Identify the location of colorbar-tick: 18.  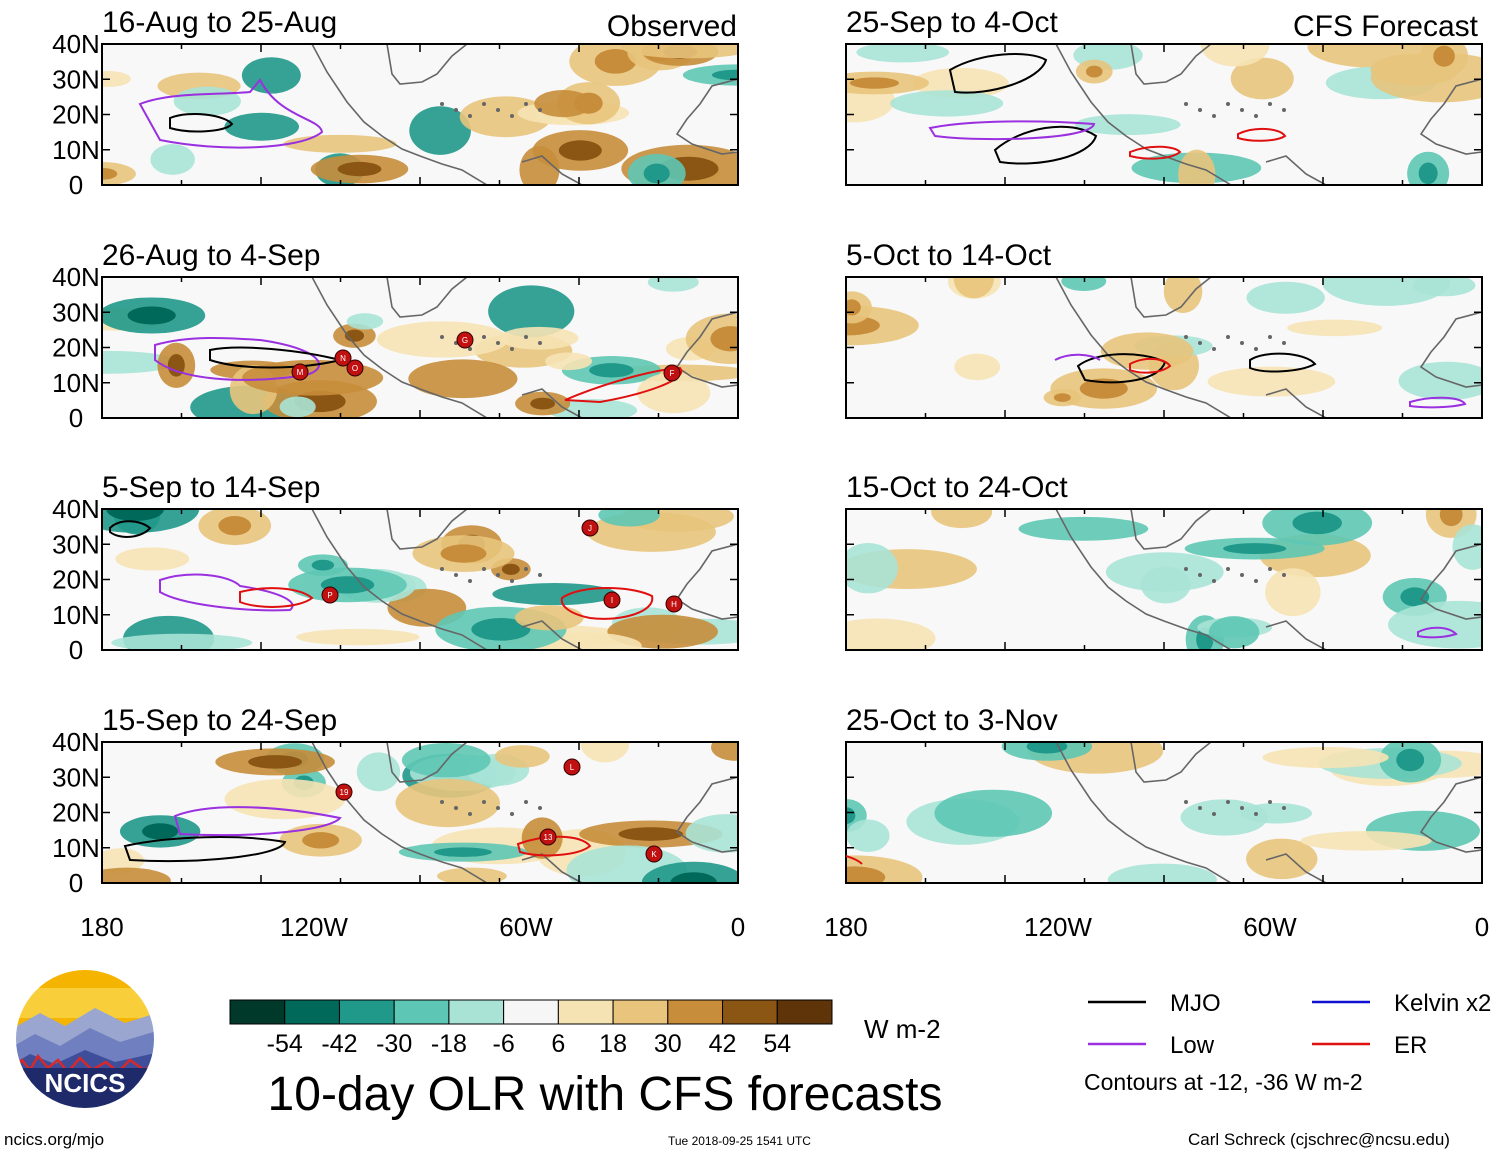
(613, 1044).